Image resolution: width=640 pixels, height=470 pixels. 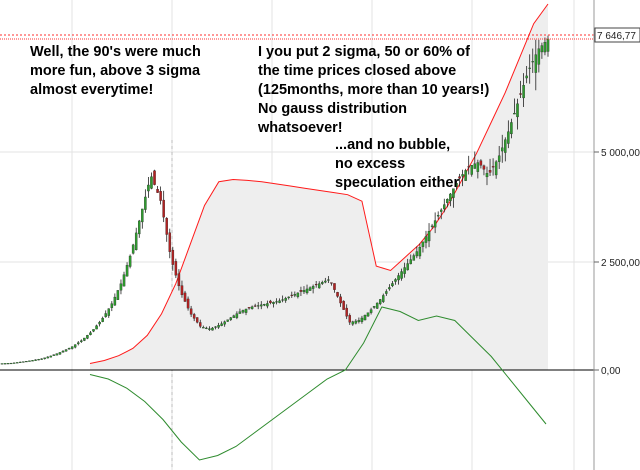 I want to click on y-axis-ticks, so click(x=596, y=261).